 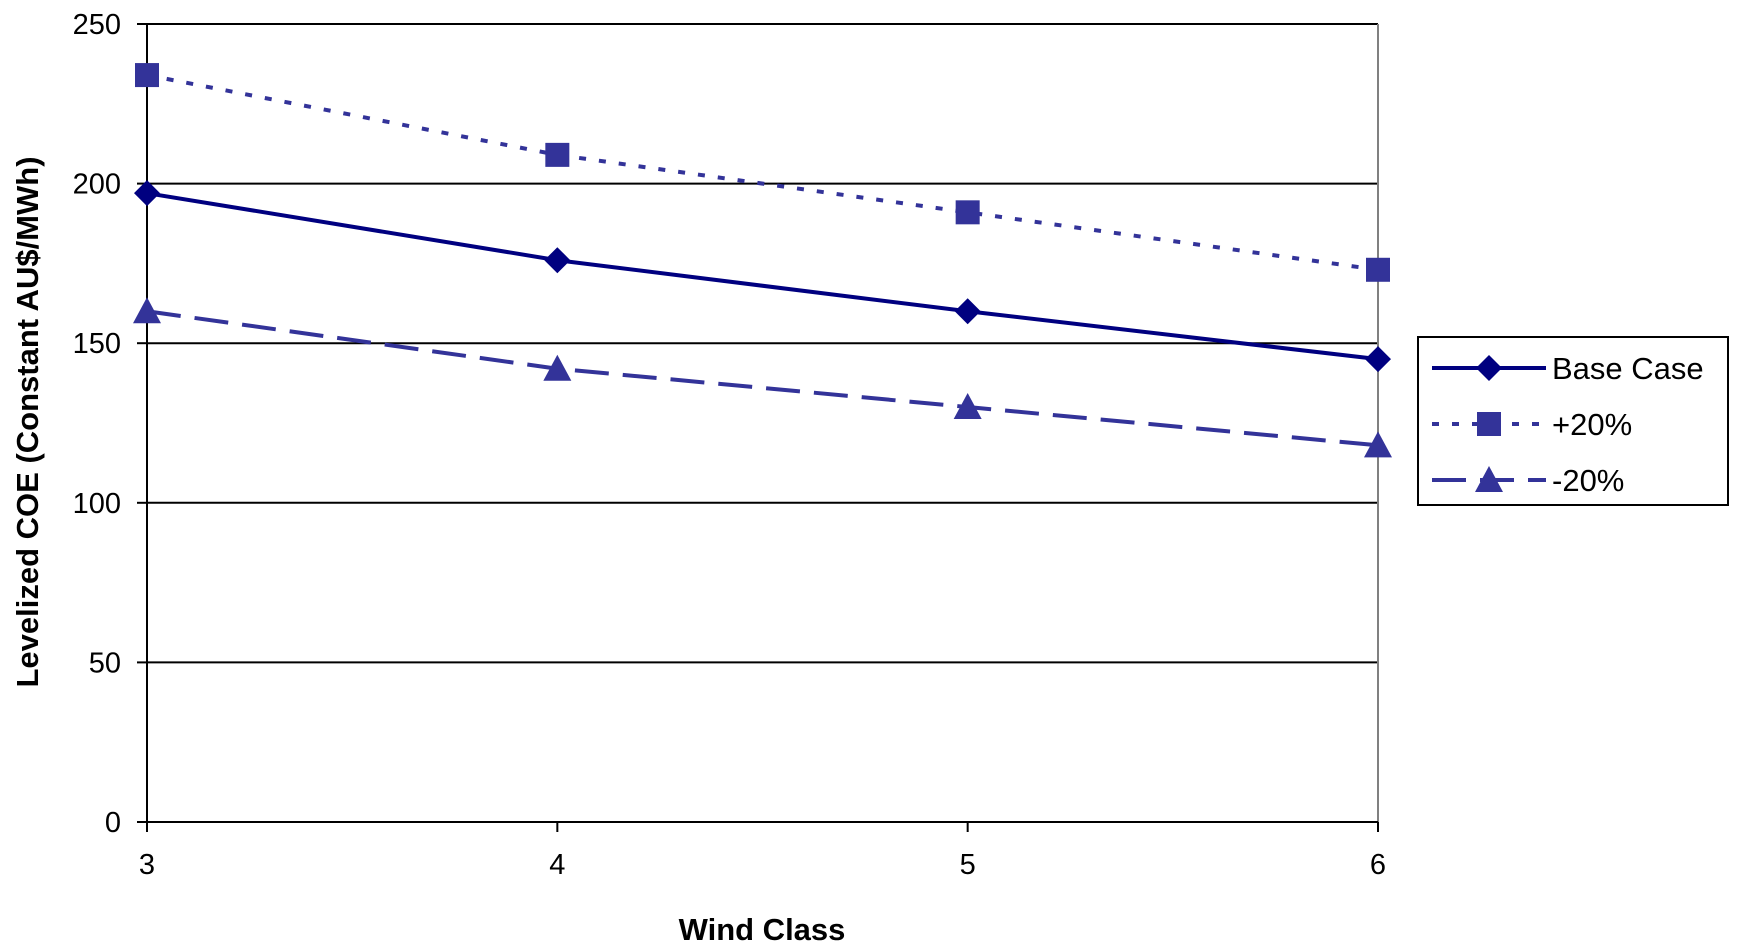 What do you see at coordinates (1588, 480) in the screenshot?
I see `legend-label-minus20pct: -20%` at bounding box center [1588, 480].